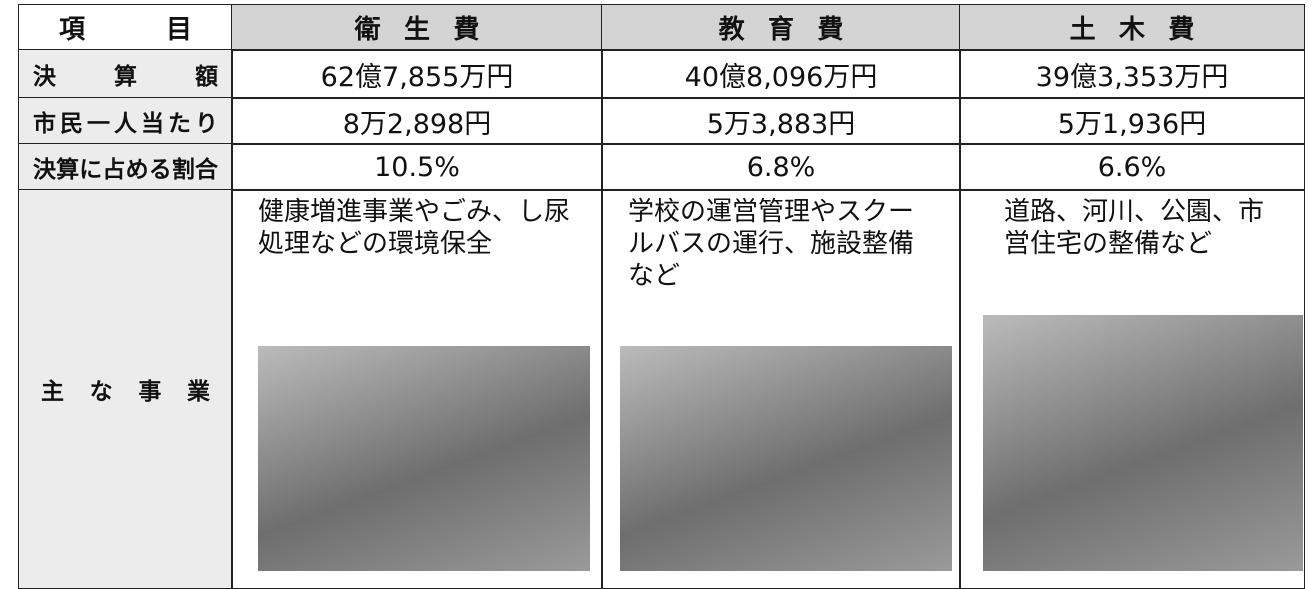 Image resolution: width=1313 pixels, height=589 pixels. What do you see at coordinates (1132, 27) in the screenshot?
I see `header-cell: 土木費` at bounding box center [1132, 27].